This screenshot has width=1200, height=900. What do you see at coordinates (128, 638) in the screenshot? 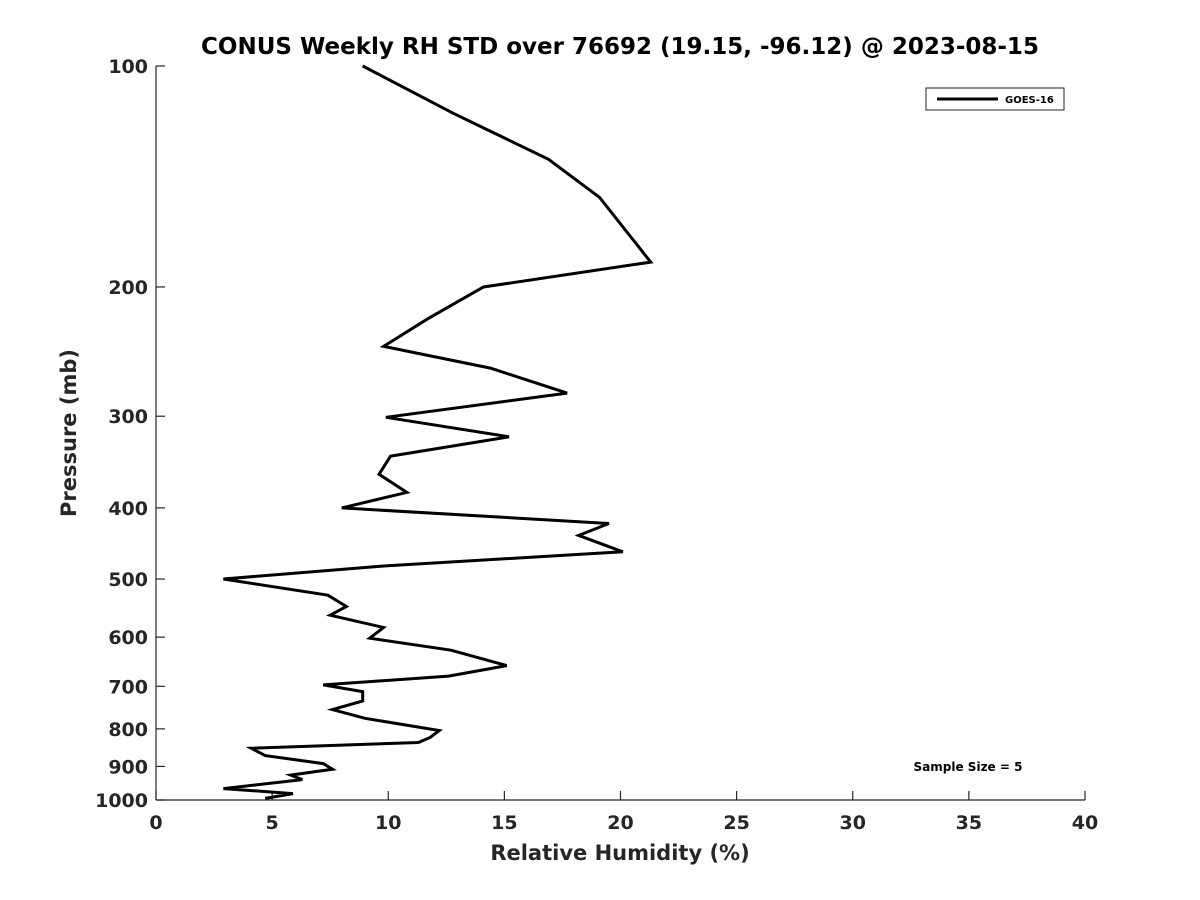
I see `y-tick-label: 600` at bounding box center [128, 638].